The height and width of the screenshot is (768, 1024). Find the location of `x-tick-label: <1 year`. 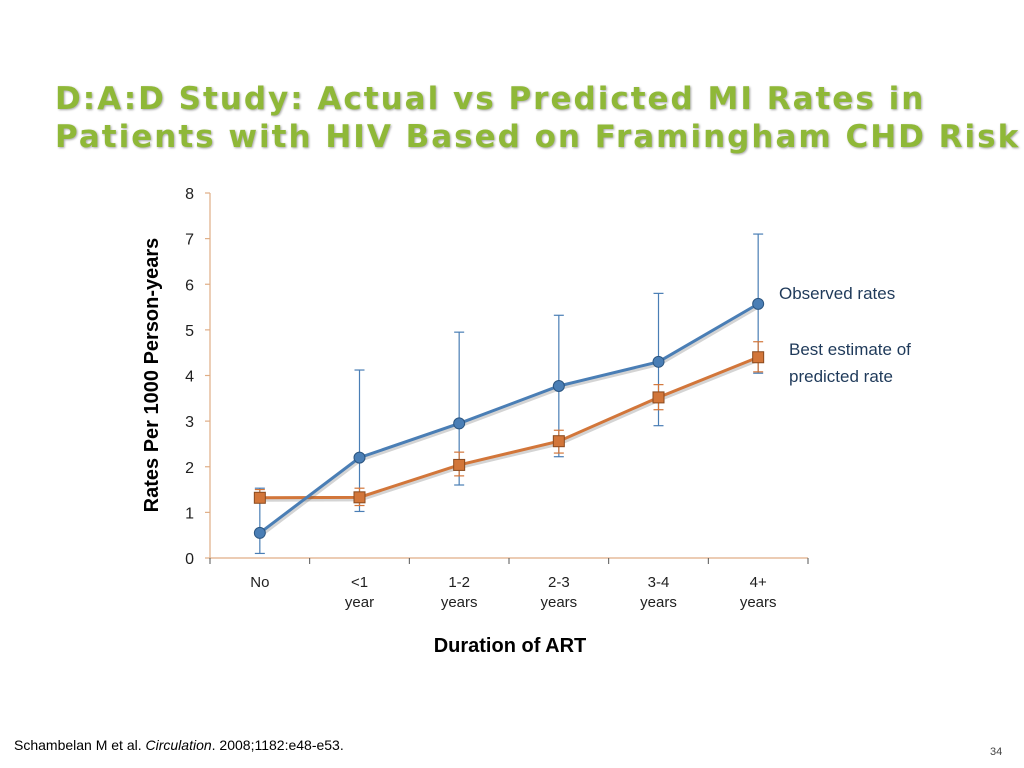

x-tick-label: <1 year is located at coordinates (359, 592).